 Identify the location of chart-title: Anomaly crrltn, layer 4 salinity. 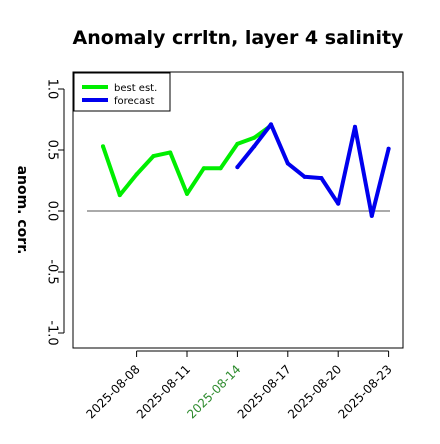
(238, 38).